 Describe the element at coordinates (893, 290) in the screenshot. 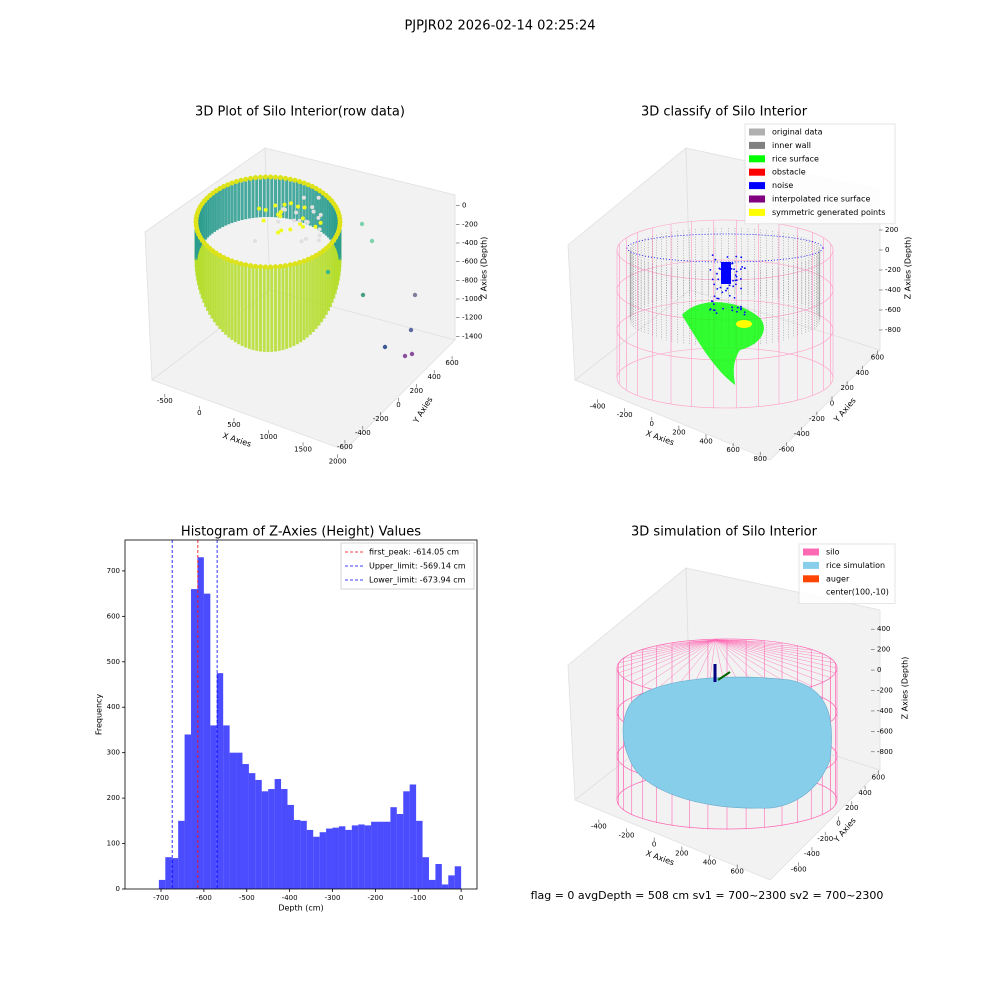

I see `z-tick-label: -400` at that location.